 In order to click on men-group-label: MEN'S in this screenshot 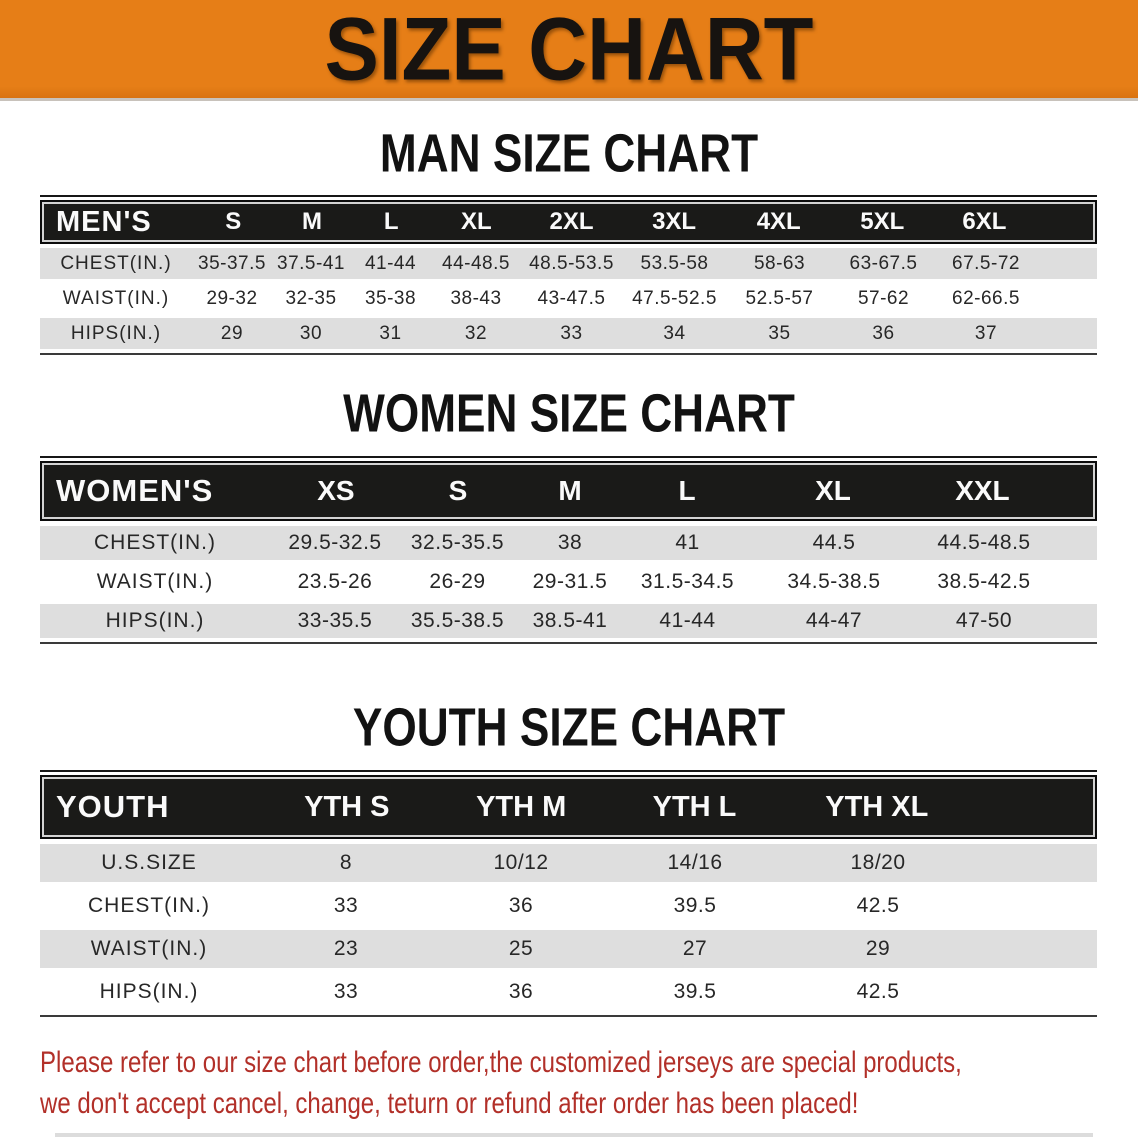, I will do `click(104, 221)`.